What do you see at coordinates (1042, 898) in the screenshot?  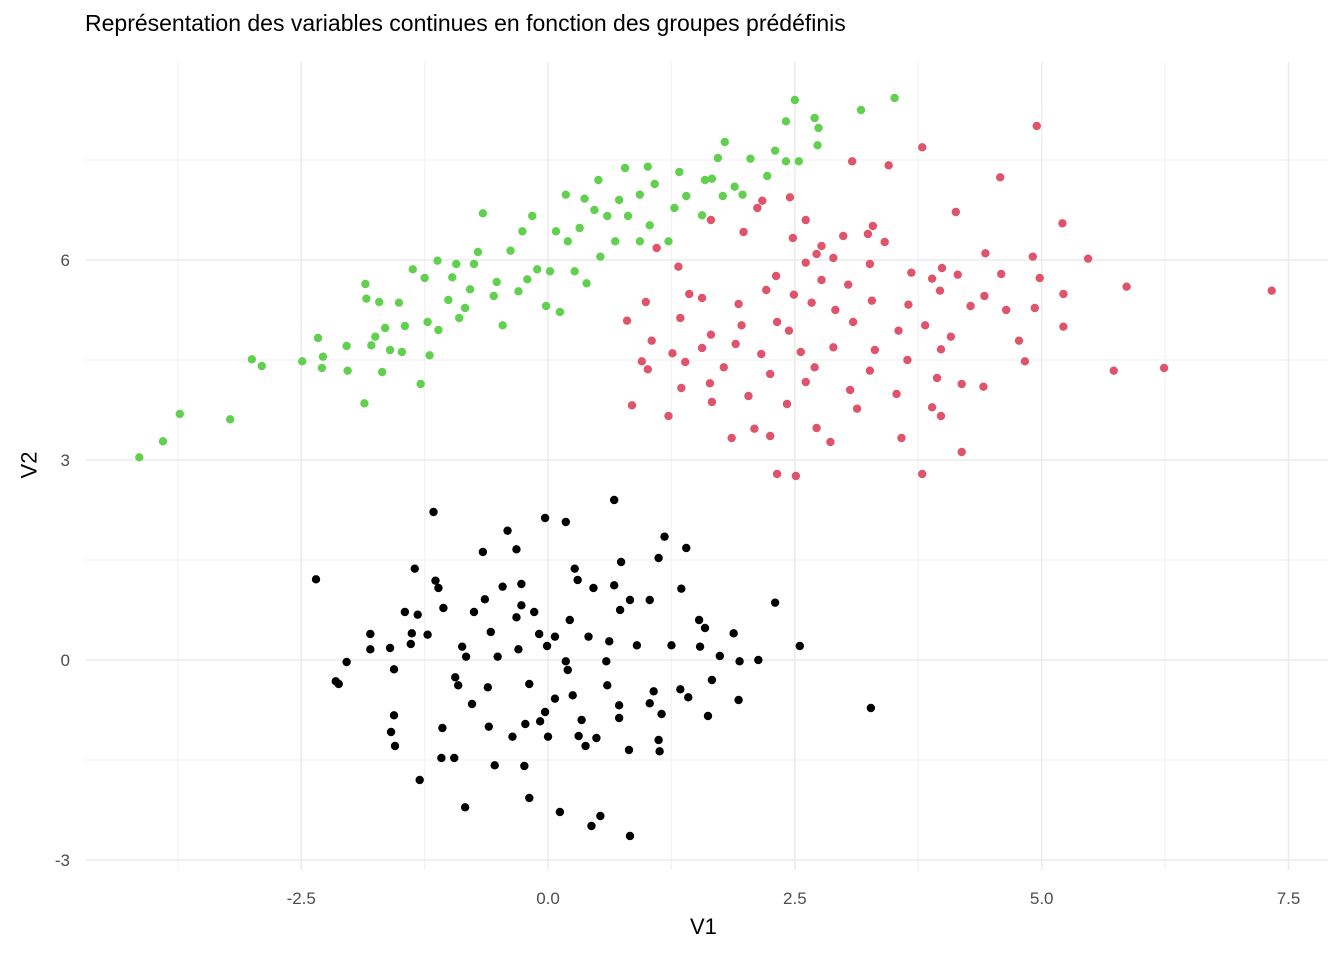 I see `x-tick-label: 5.0` at bounding box center [1042, 898].